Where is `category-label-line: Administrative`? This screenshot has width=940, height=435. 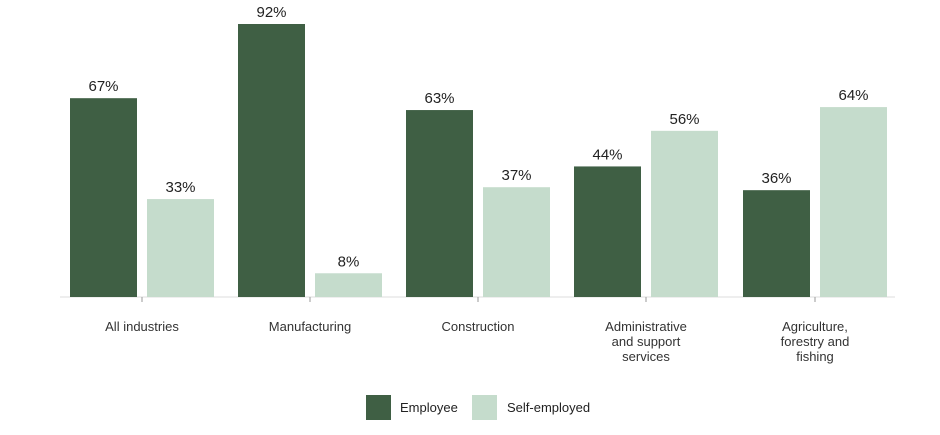
category-label-line: Administrative is located at coordinates (646, 326).